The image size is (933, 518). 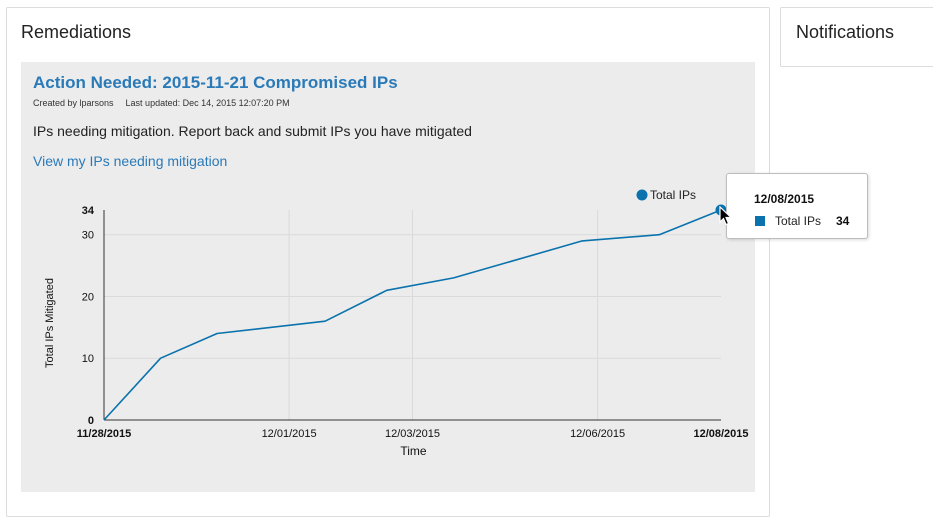 I want to click on chart-tooltip: 12/08/2015 Total IPs 34, so click(x=797, y=206).